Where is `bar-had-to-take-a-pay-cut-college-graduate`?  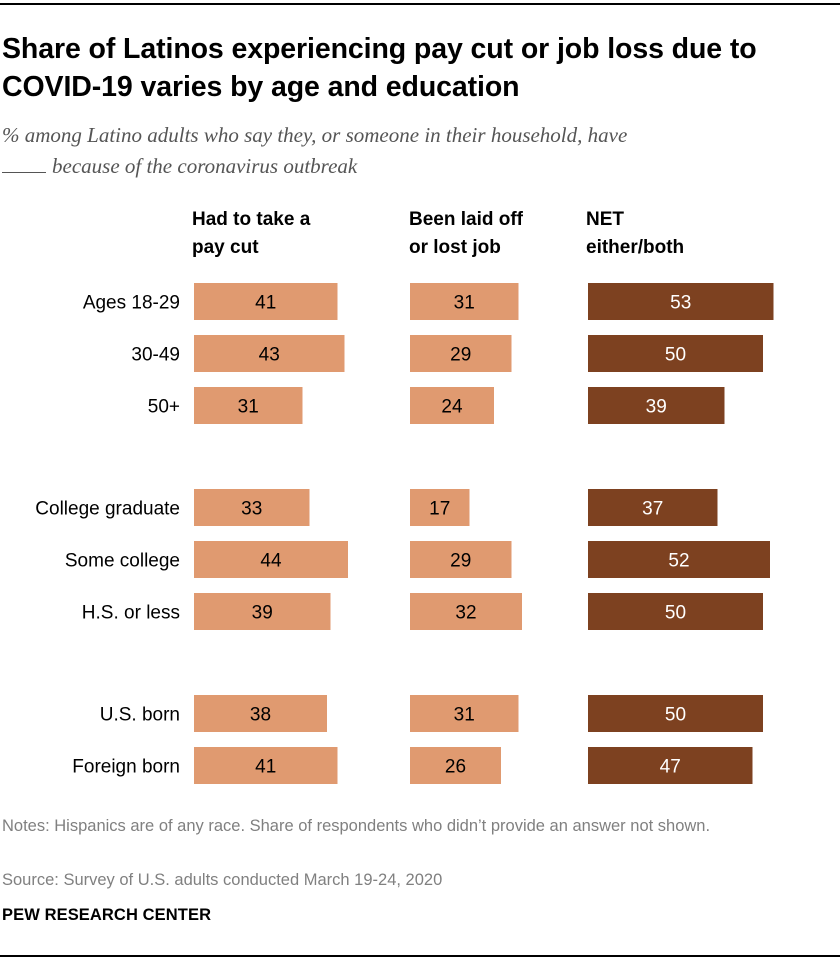
bar-had-to-take-a-pay-cut-college-graduate is located at coordinates (252, 507).